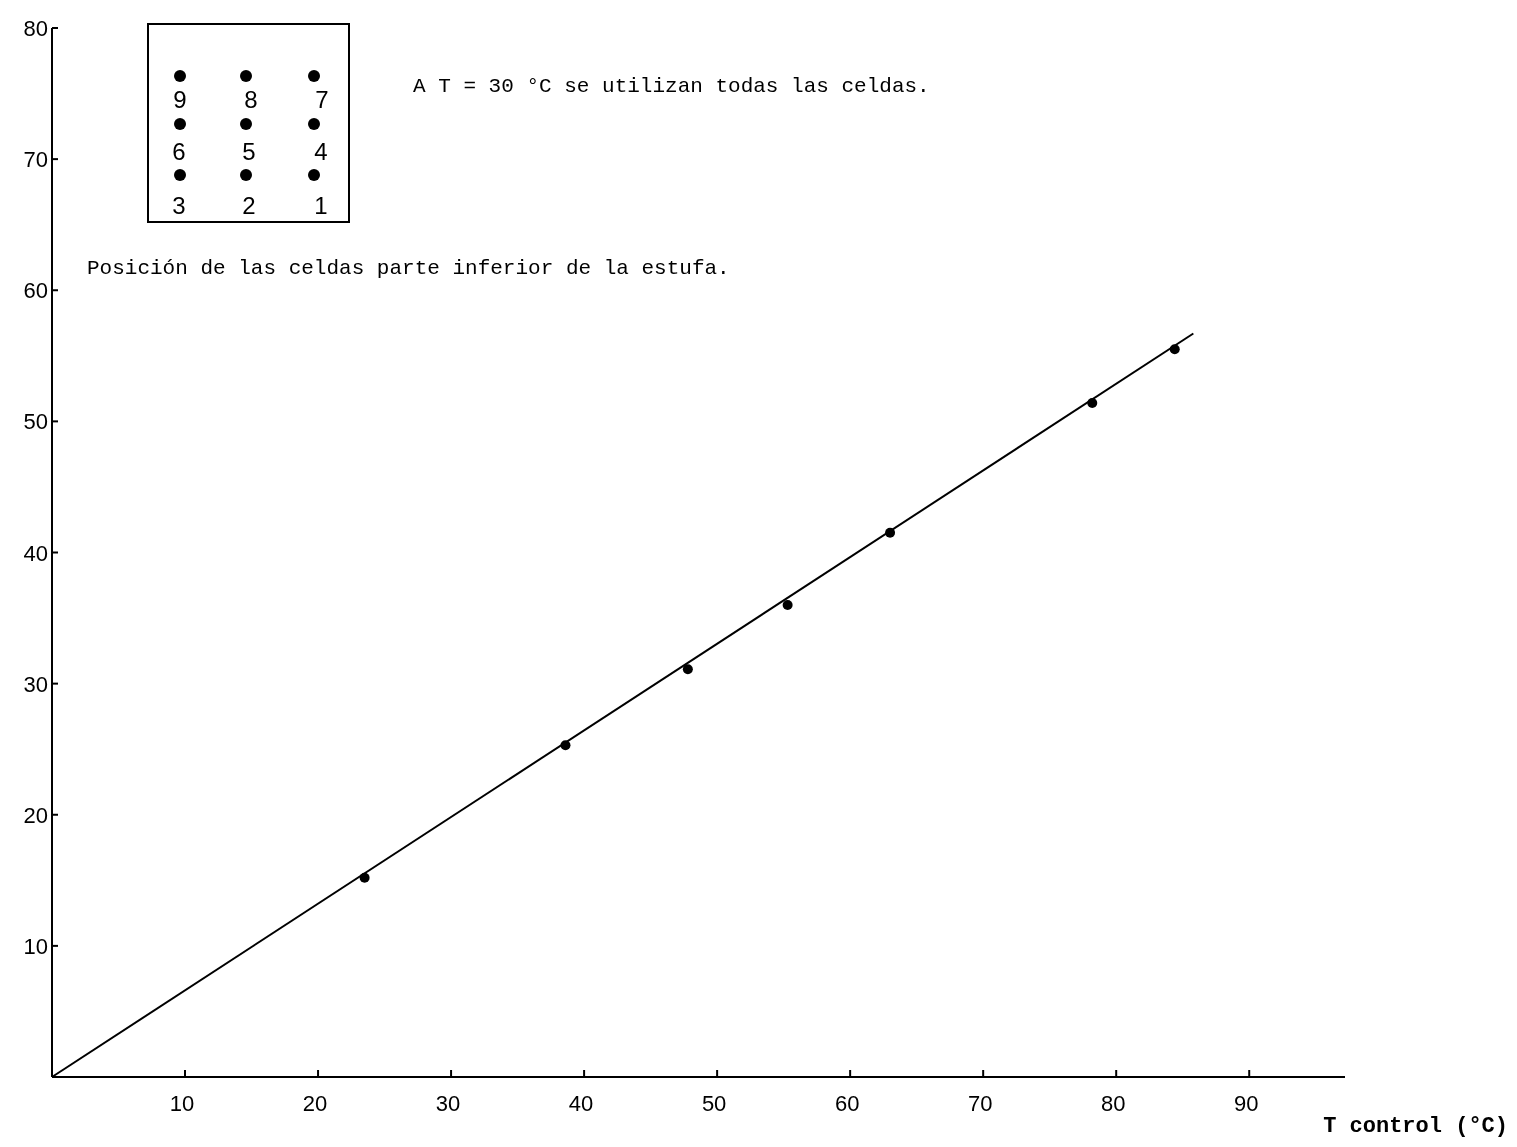  What do you see at coordinates (249, 151) in the screenshot?
I see `annotation: 5` at bounding box center [249, 151].